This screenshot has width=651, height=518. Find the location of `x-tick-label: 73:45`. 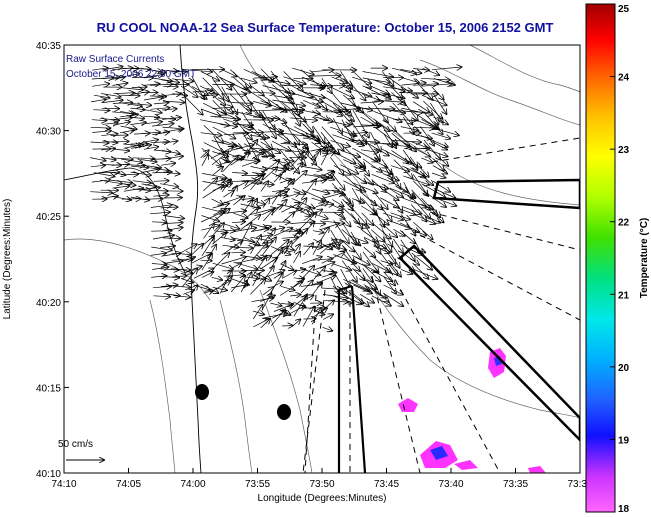

x-tick-label: 73:45 is located at coordinates (386, 484).